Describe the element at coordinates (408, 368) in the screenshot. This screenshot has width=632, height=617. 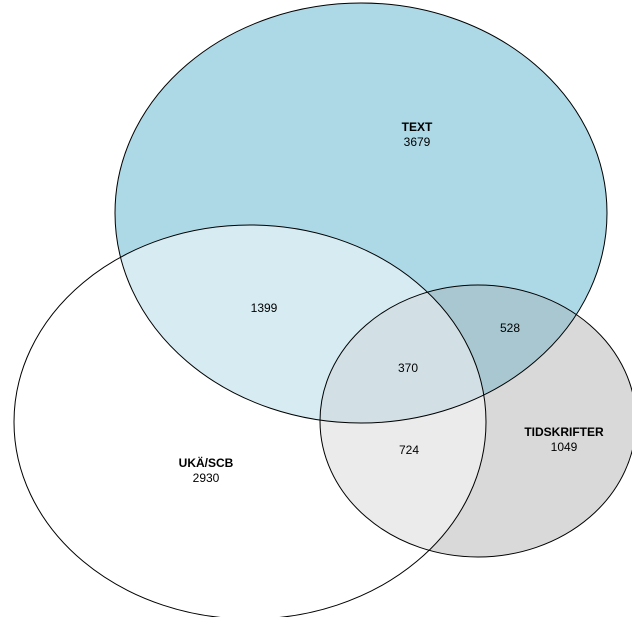
I see `value-all-three: 370` at that location.